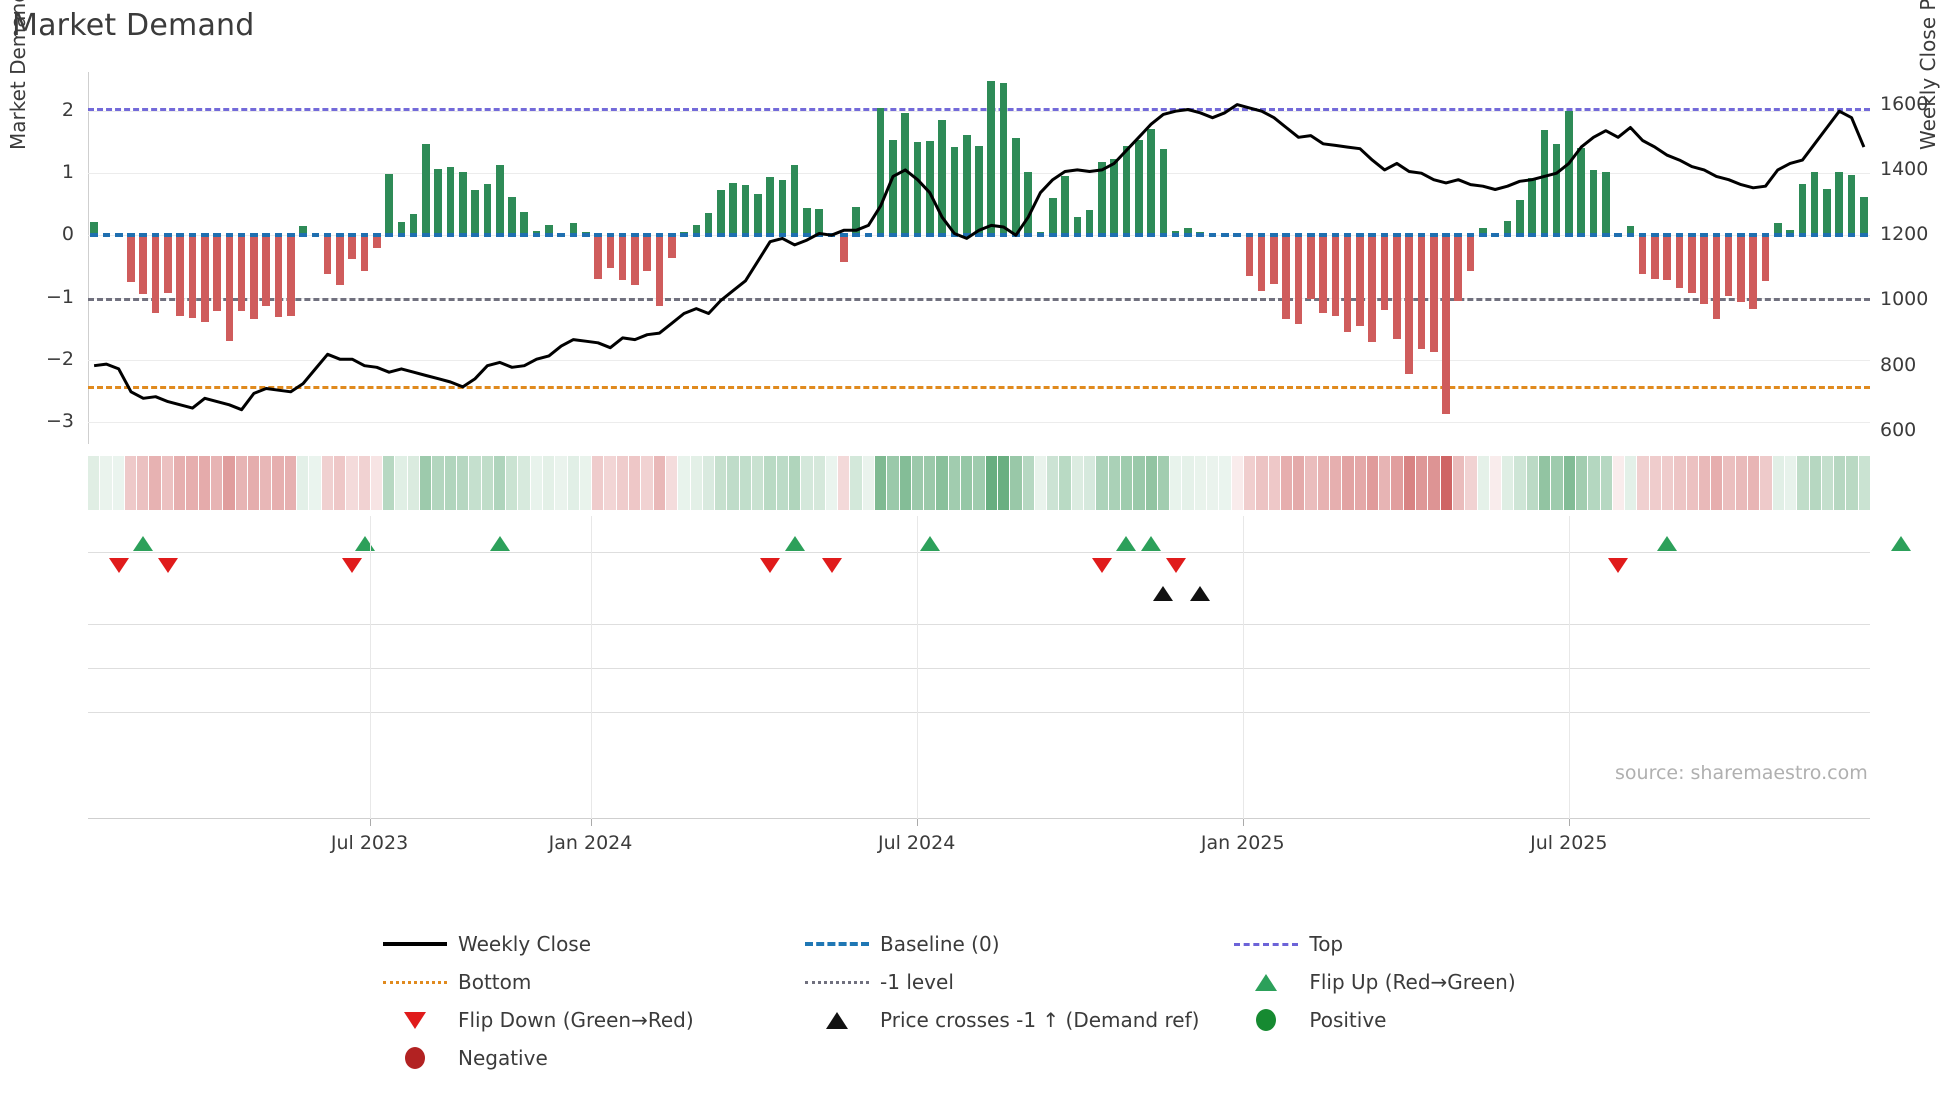 Image resolution: width=1960 pixels, height=1102 pixels. What do you see at coordinates (1348, 1020) in the screenshot?
I see `legend-label: Positive` at bounding box center [1348, 1020].